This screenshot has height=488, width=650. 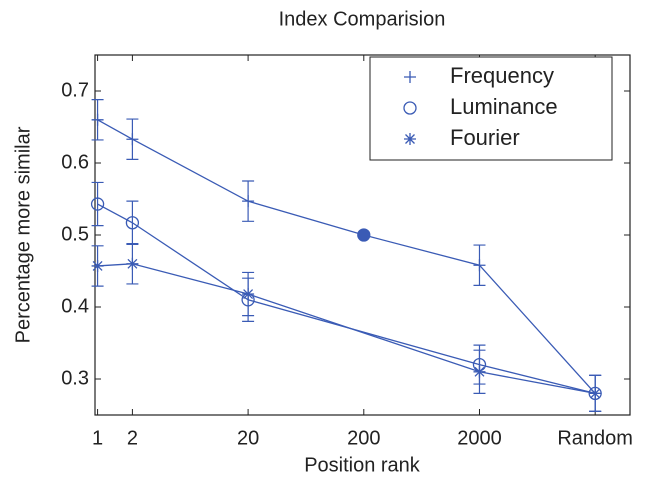 What do you see at coordinates (132, 438) in the screenshot?
I see `x-tick-label: 2` at bounding box center [132, 438].